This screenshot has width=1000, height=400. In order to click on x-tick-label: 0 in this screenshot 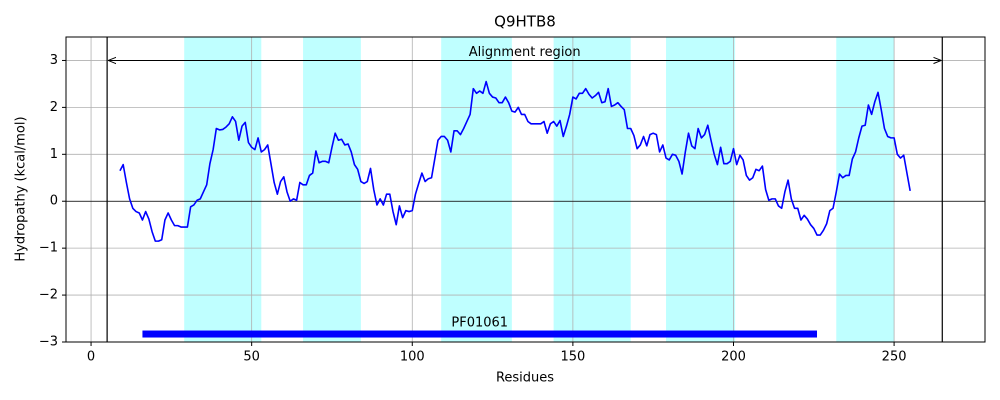, I will do `click(91, 357)`.